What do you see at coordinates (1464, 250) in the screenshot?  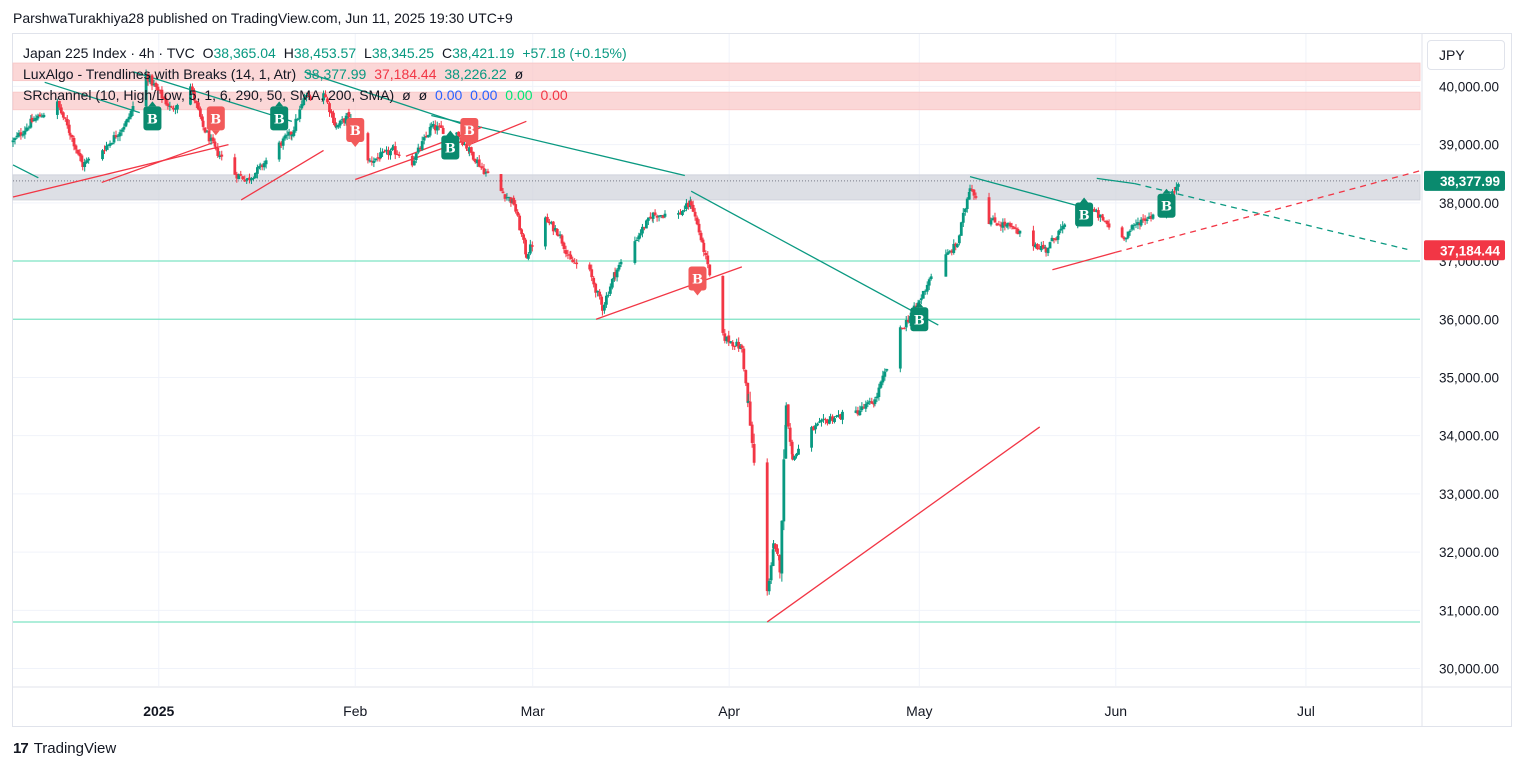 I see `price-tag` at bounding box center [1464, 250].